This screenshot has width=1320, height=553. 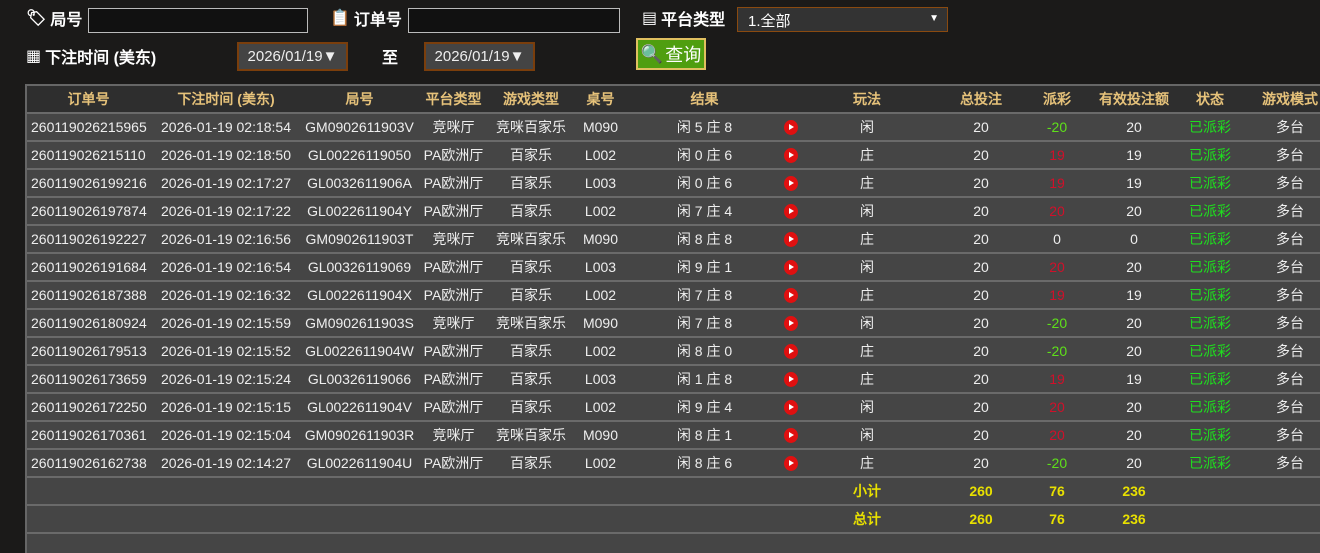 I want to click on column-header: 有效投注额, so click(x=1134, y=100).